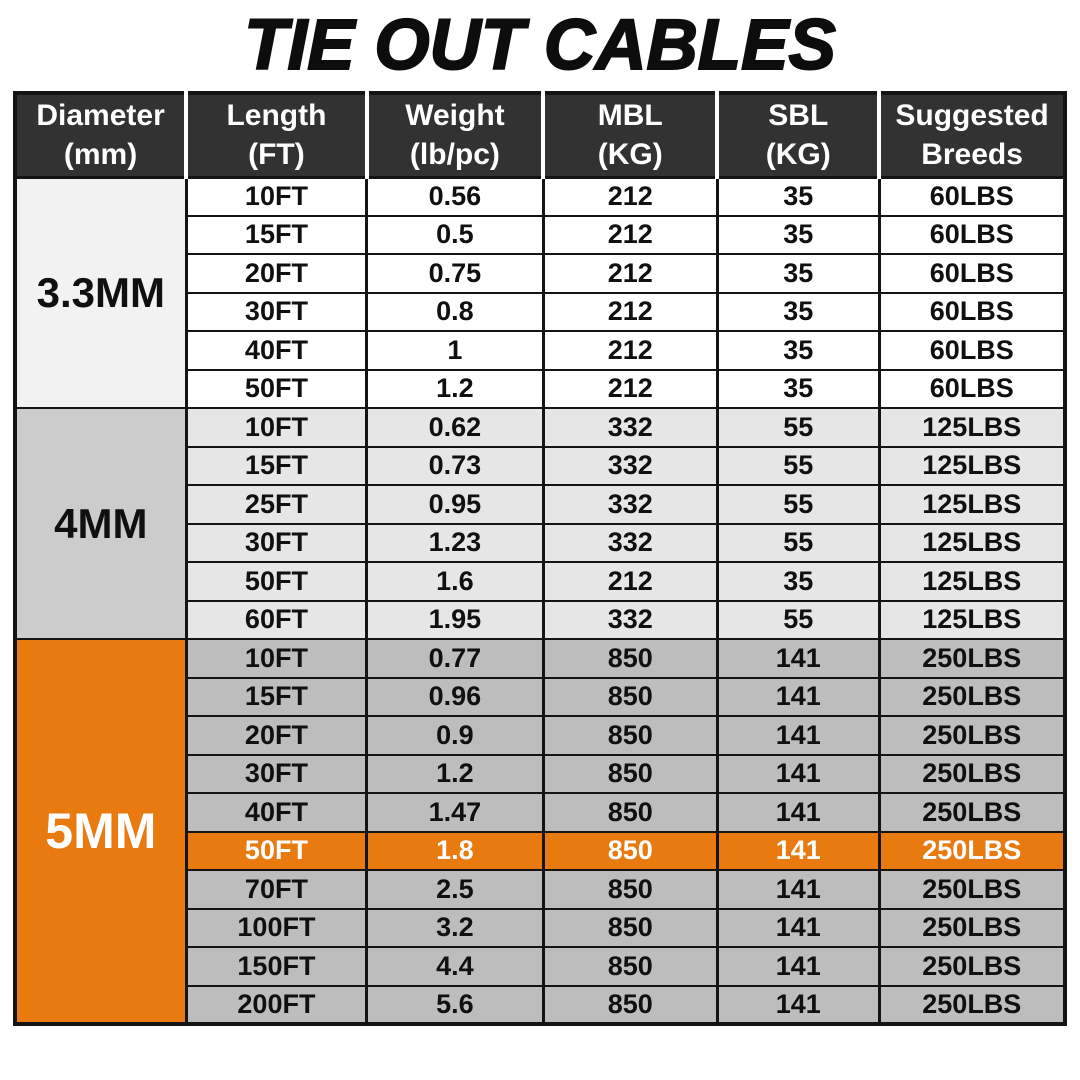 The width and height of the screenshot is (1080, 1080). Describe the element at coordinates (630, 155) in the screenshot. I see `header-mbl-line2: (KG)` at that location.